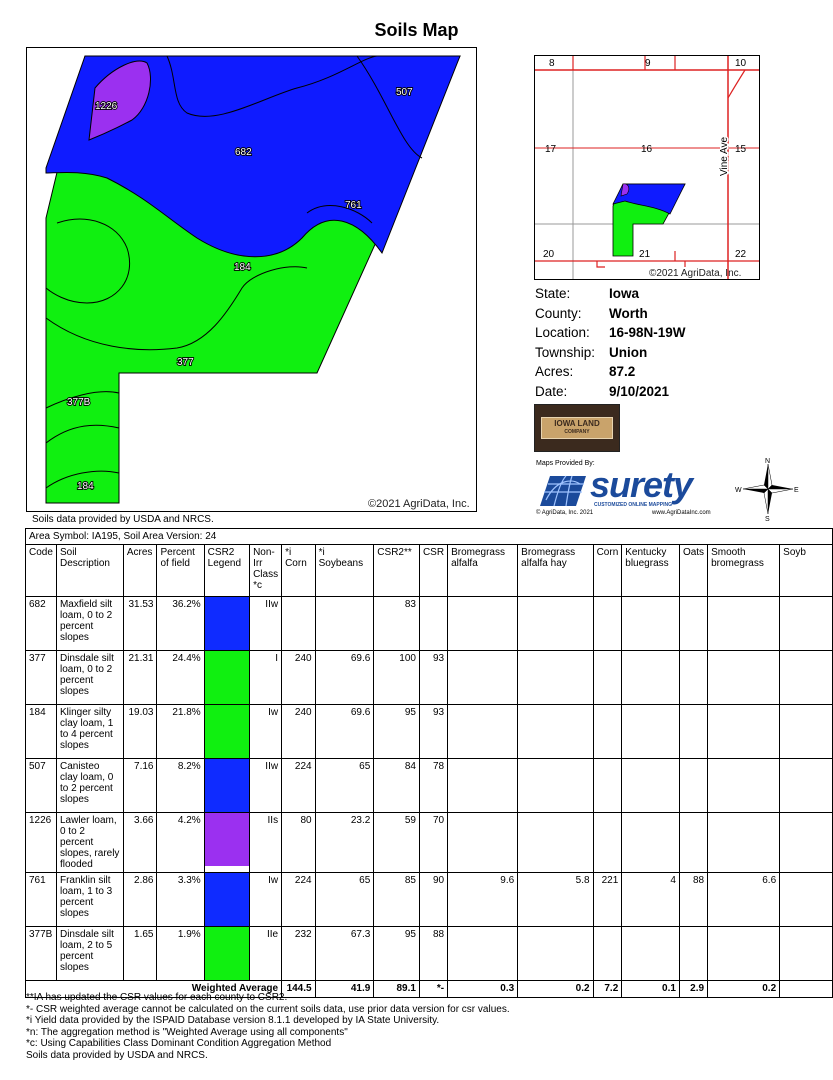 This screenshot has height=1080, width=833. I want to click on date-value: 9/10/2021, so click(639, 391).